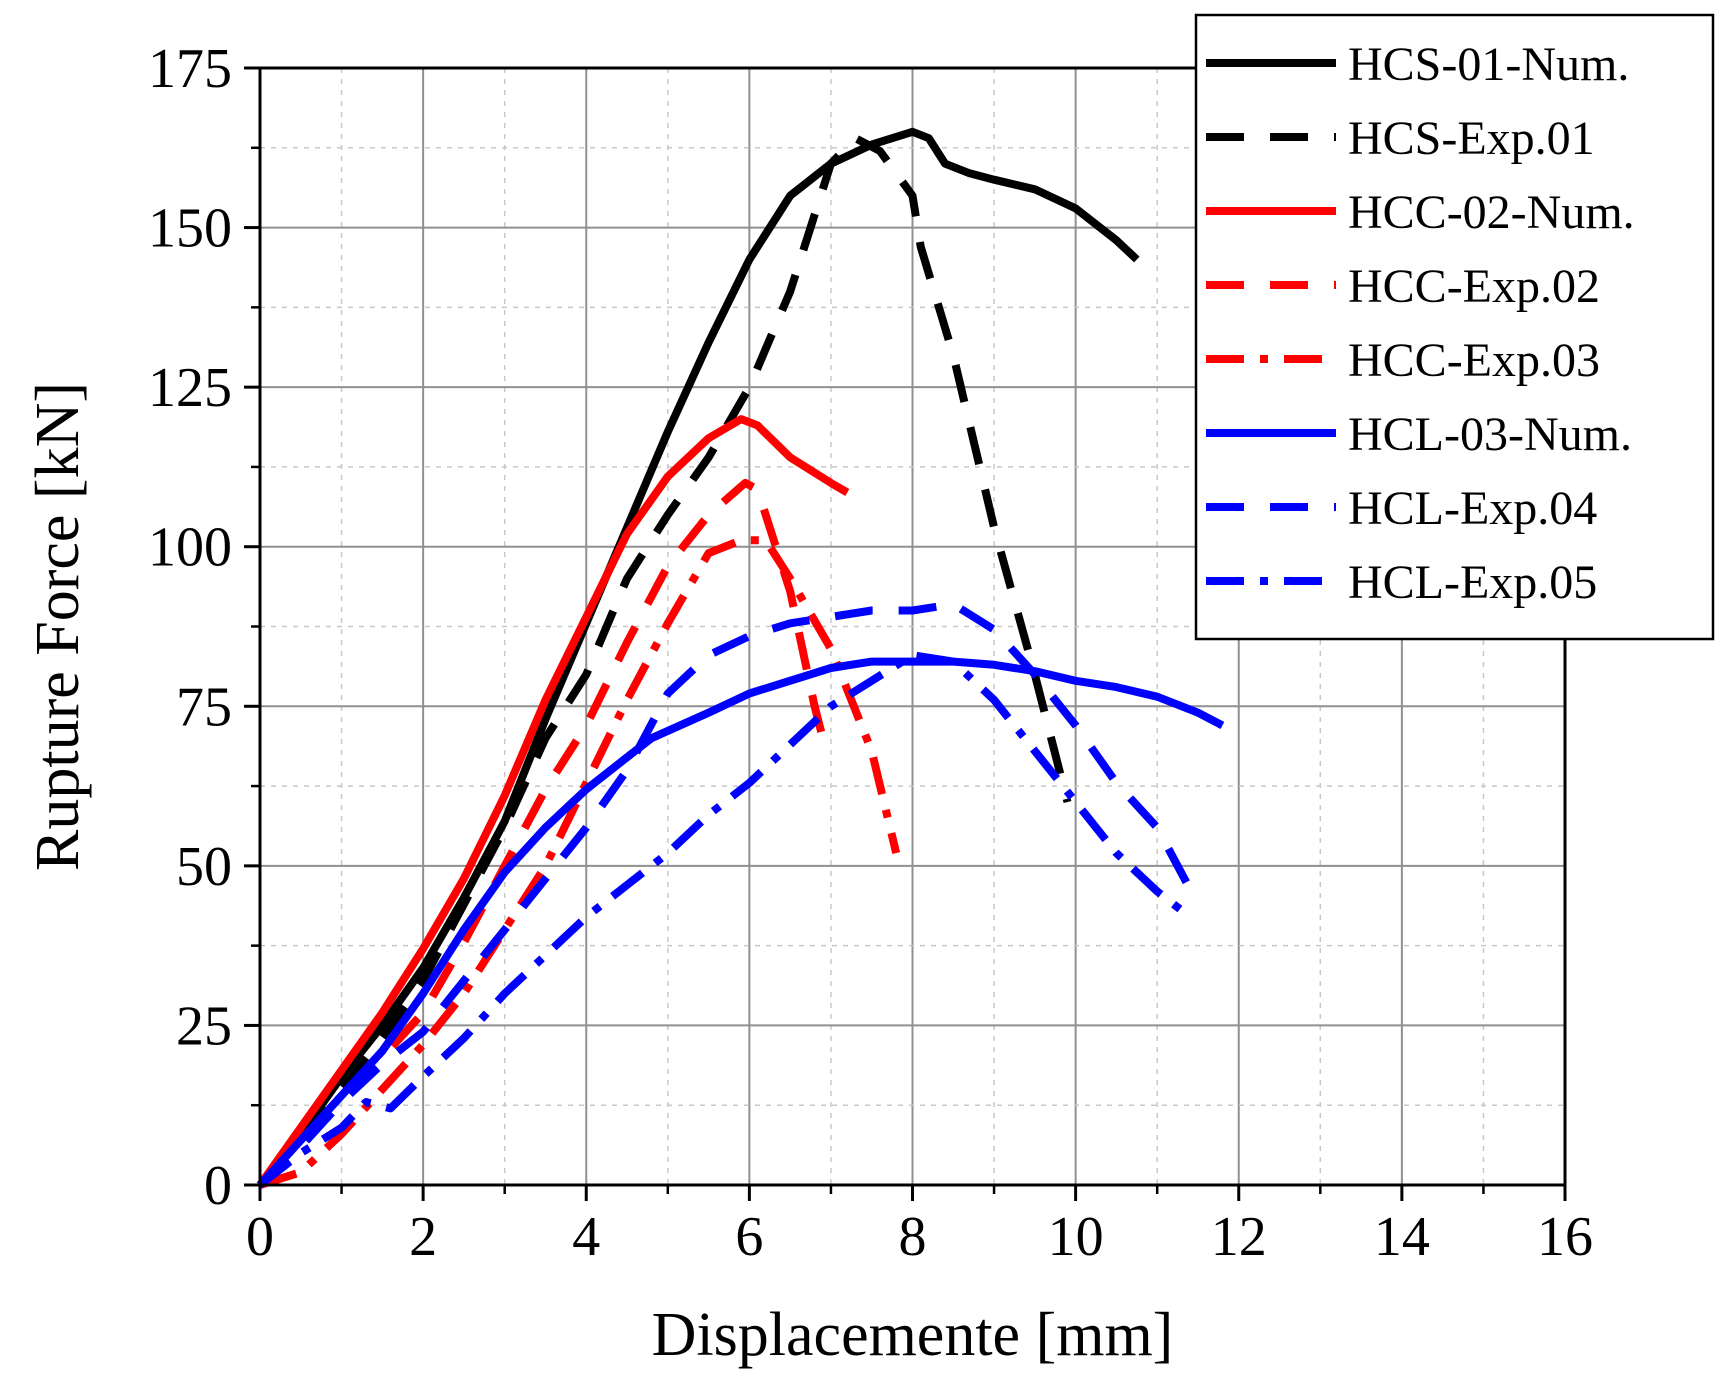  I want to click on y-axis-title: Rupture Force [kN], so click(58, 626).